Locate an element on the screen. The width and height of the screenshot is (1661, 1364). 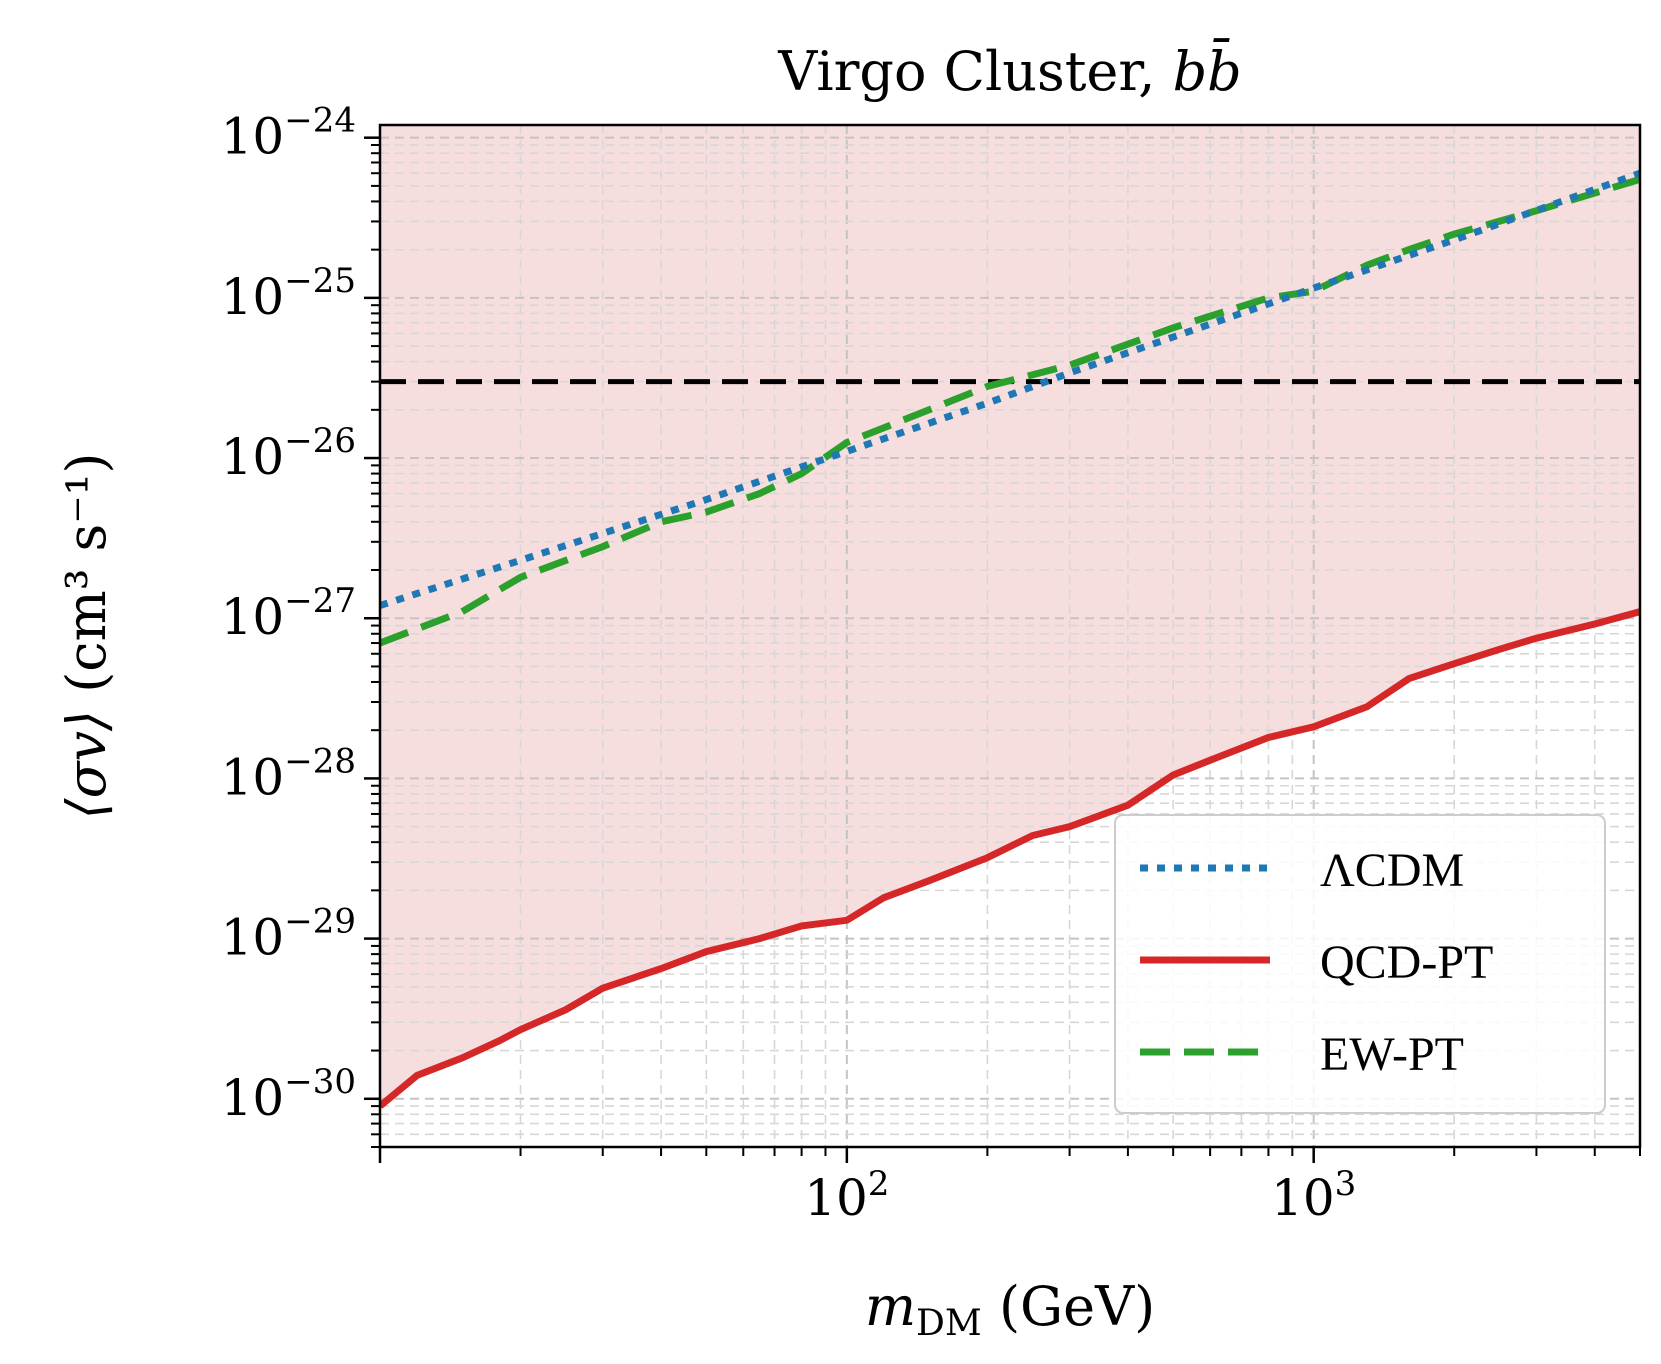
chart-title-math: bb̄ is located at coordinates (1207, 70).